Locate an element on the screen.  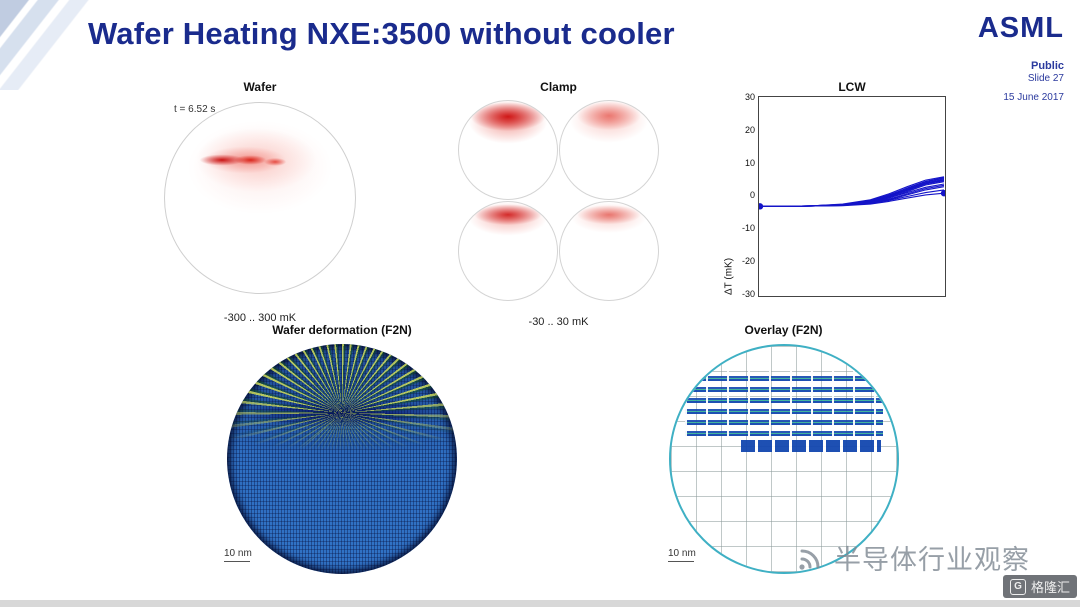
clamp-panel: Clamp -30 .. 30 mK is located at coordinates (558, 204).